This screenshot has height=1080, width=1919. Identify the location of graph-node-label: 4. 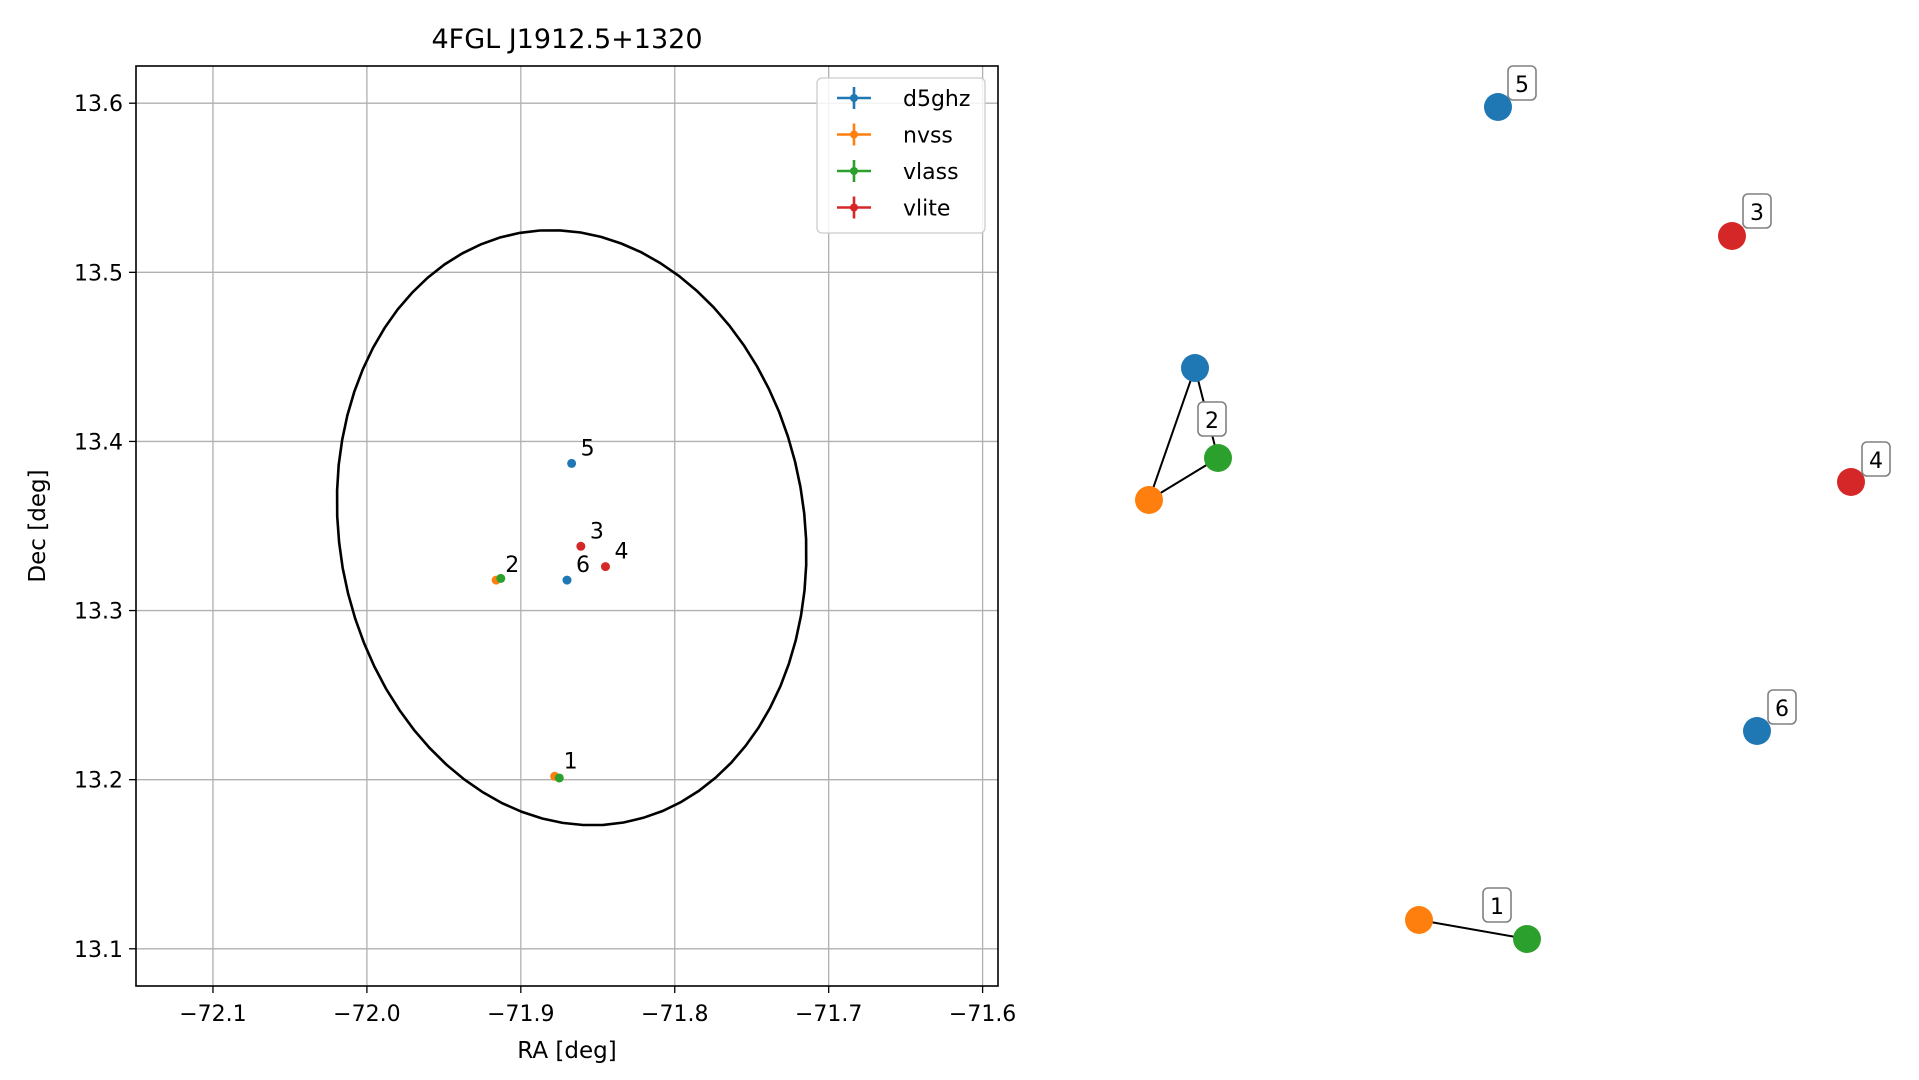
(1876, 459).